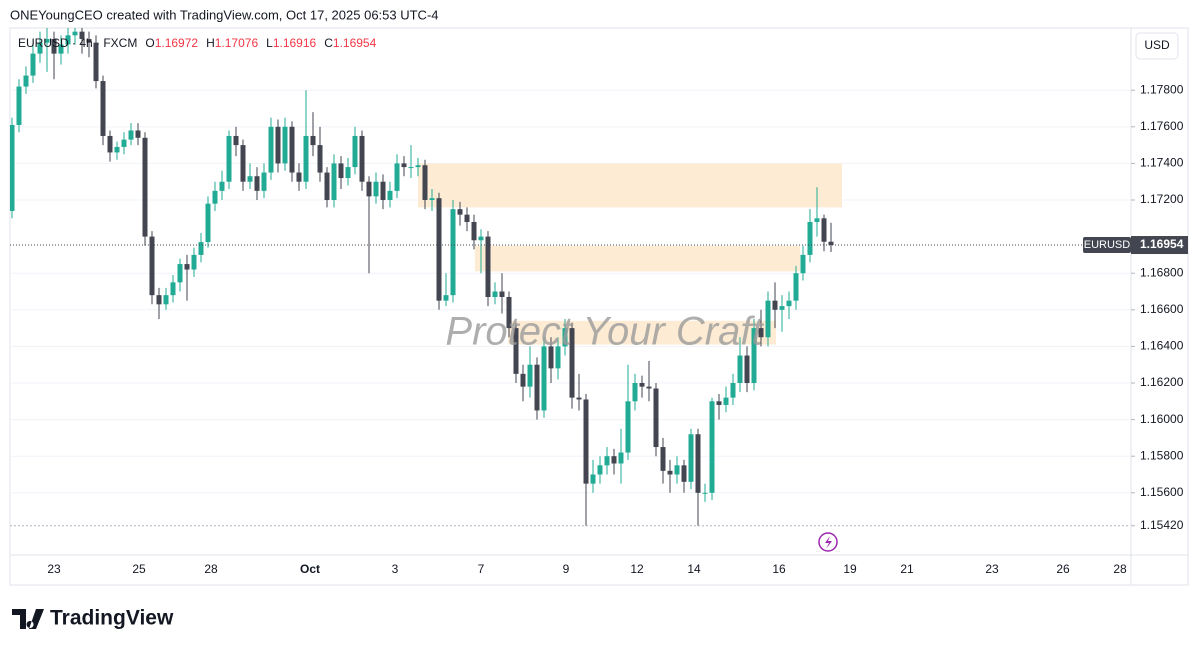 The width and height of the screenshot is (1200, 654). I want to click on event-icon, so click(828, 542).